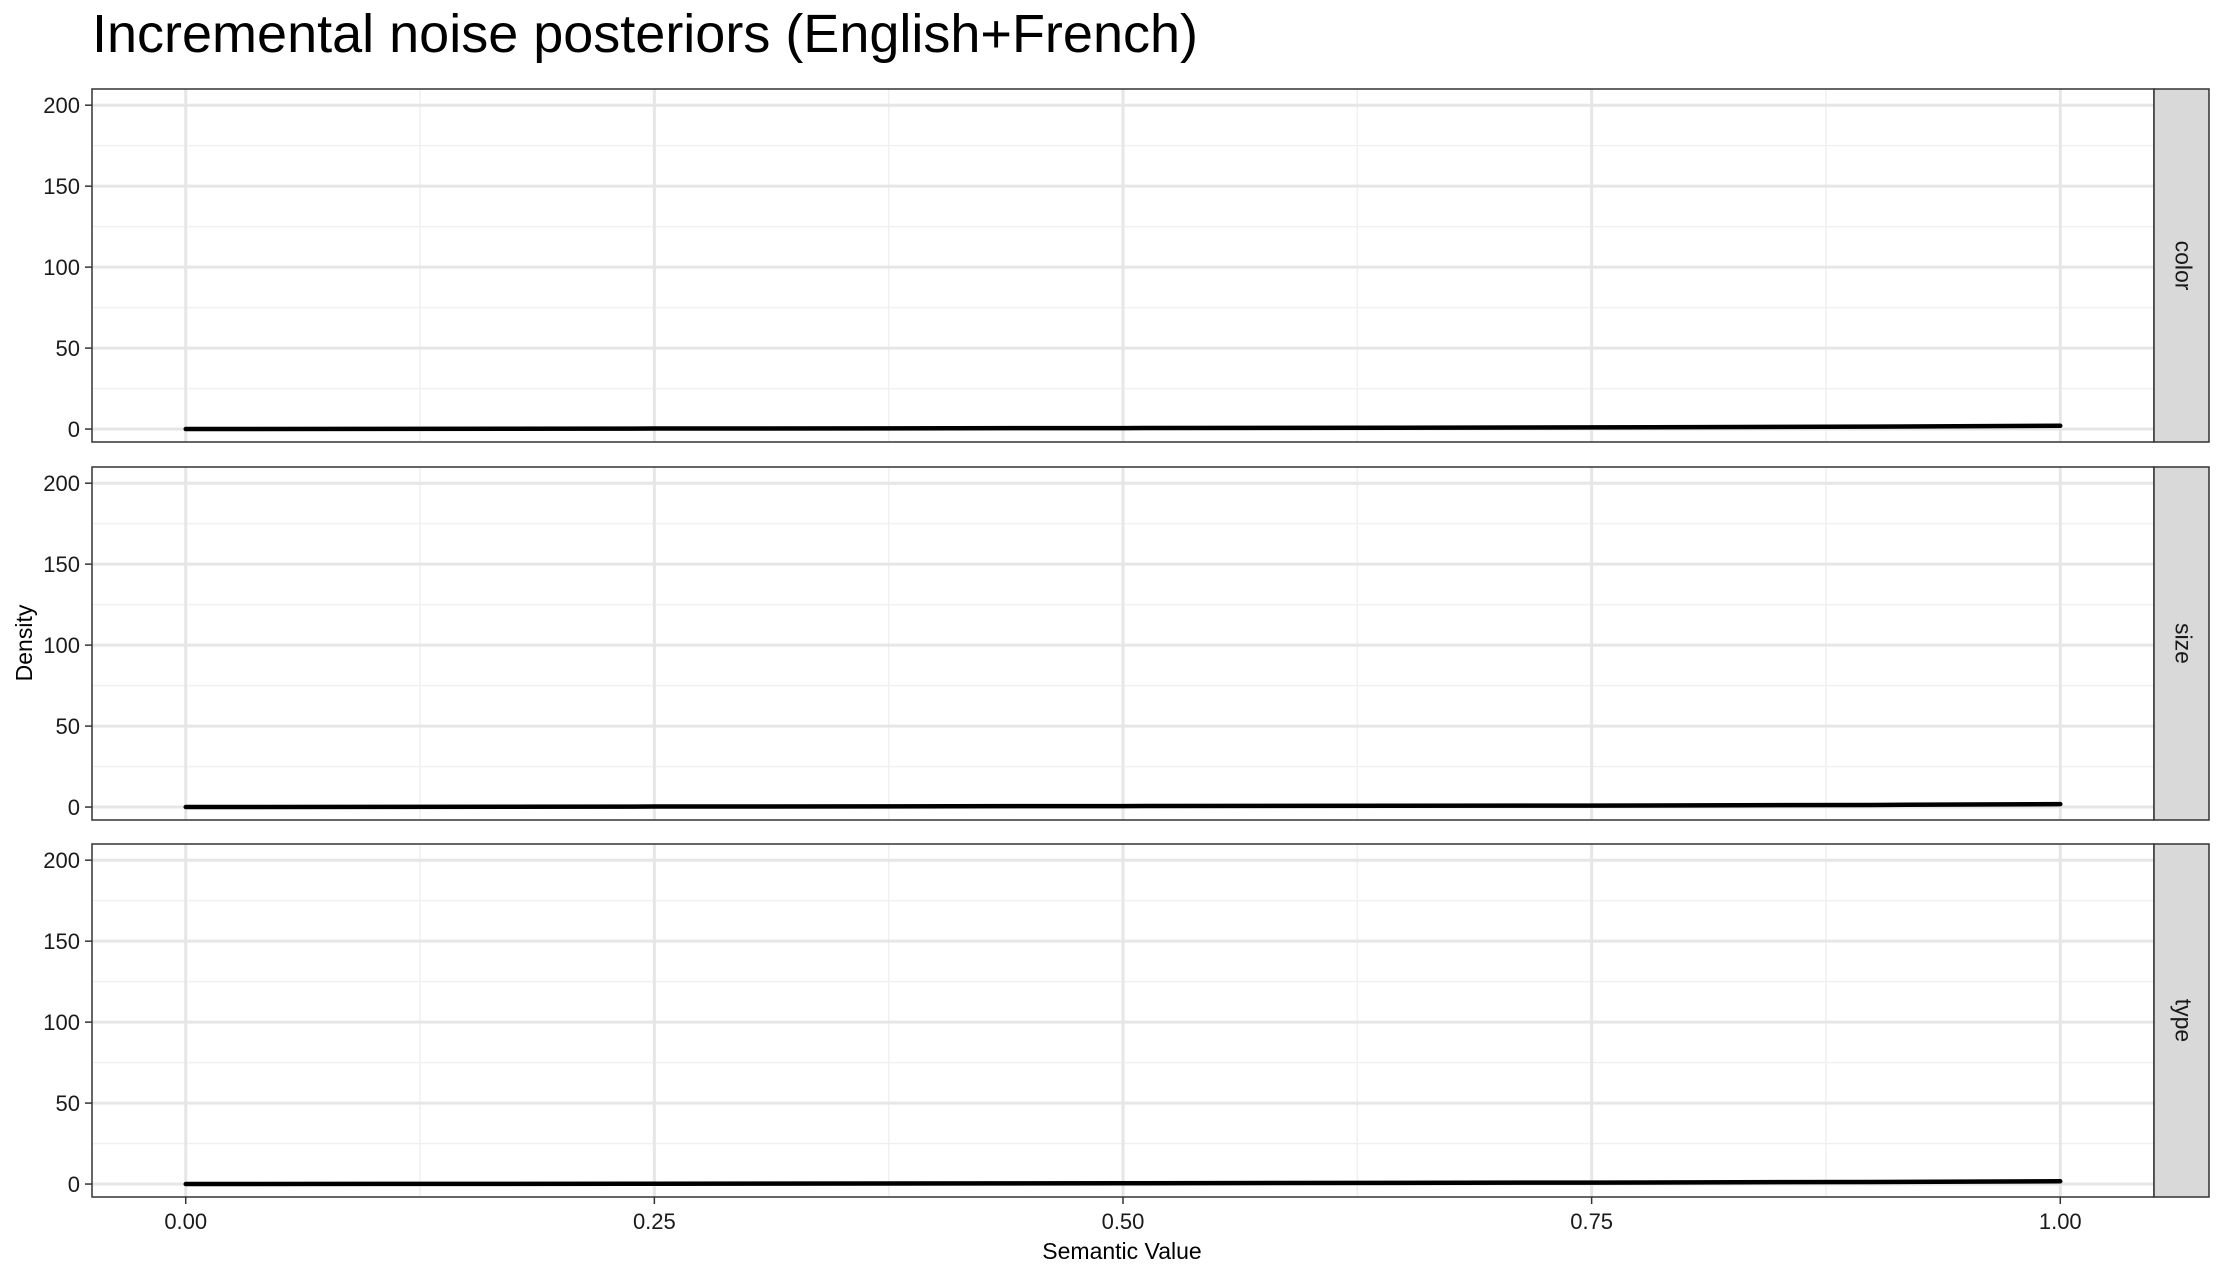 This screenshot has width=2216, height=1279. Describe the element at coordinates (1591, 1221) in the screenshot. I see `x-tick-label: 0.75` at that location.